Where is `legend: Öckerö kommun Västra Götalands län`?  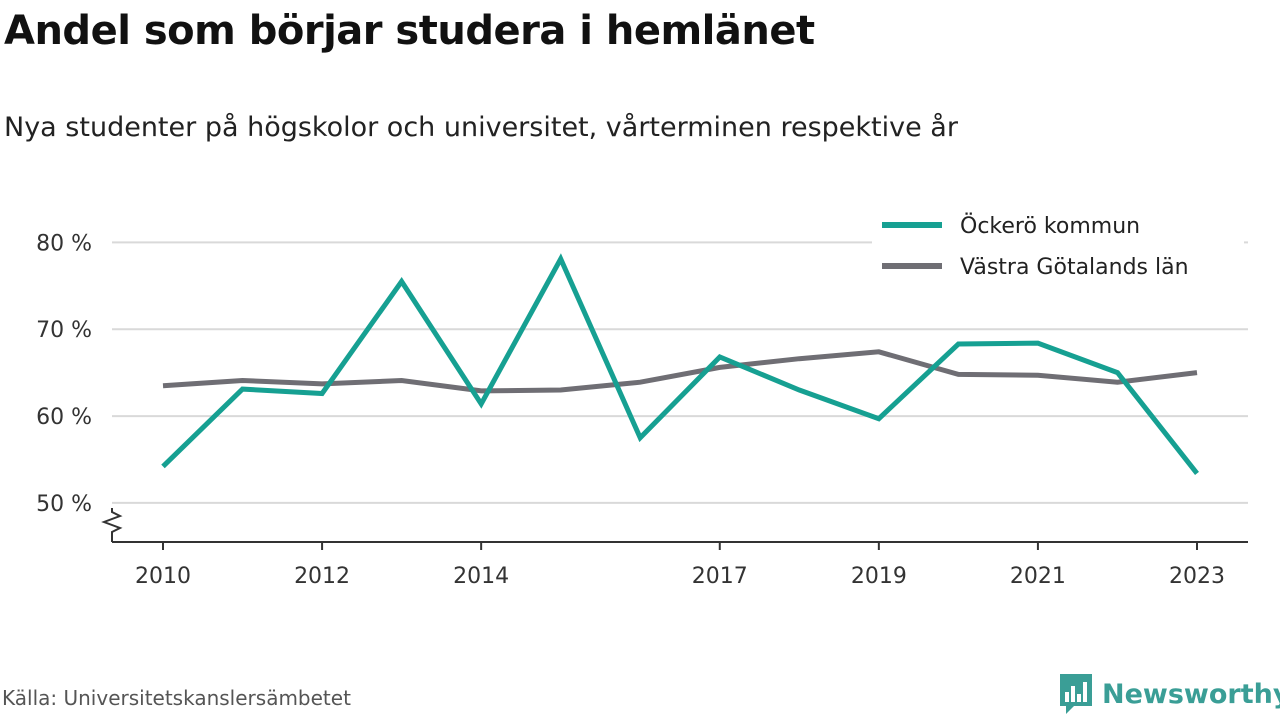 legend: Öckerö kommun Västra Götalands län is located at coordinates (1058, 246).